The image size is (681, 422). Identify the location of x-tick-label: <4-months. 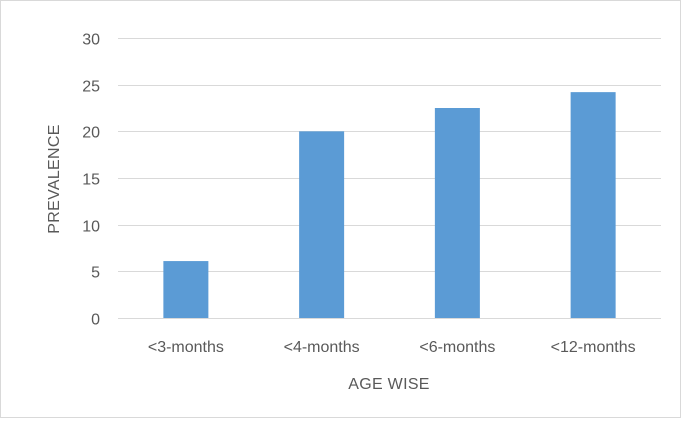
(322, 347).